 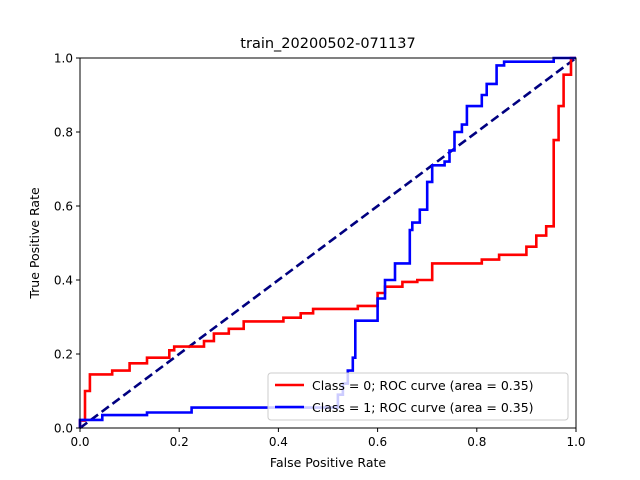 What do you see at coordinates (67, 244) in the screenshot?
I see `y-axis-ticks: 0.0 0.2 0.4 0.6 0.8 1.0` at bounding box center [67, 244].